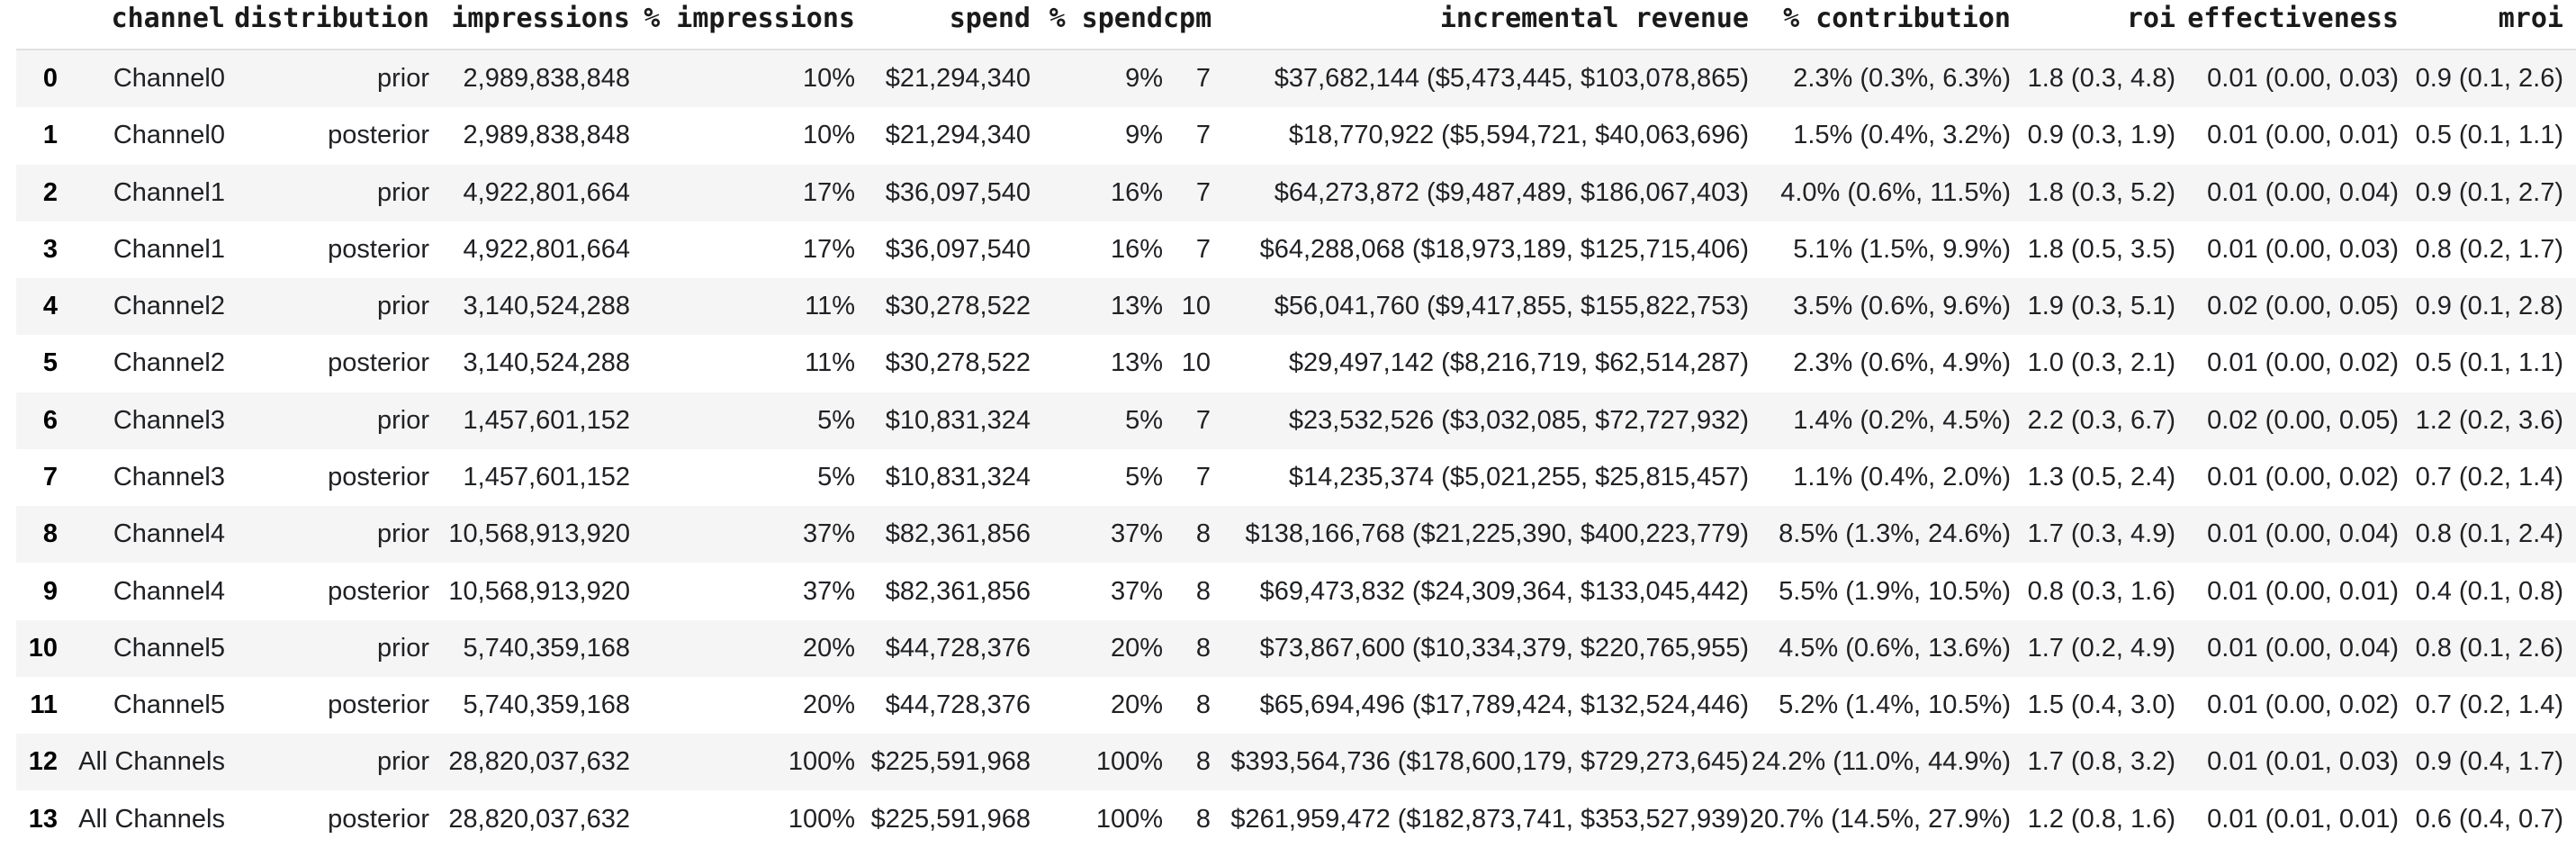  What do you see at coordinates (2489, 79) in the screenshot?
I see `cell-mroi: 0.9 (0.1, 2.6)` at bounding box center [2489, 79].